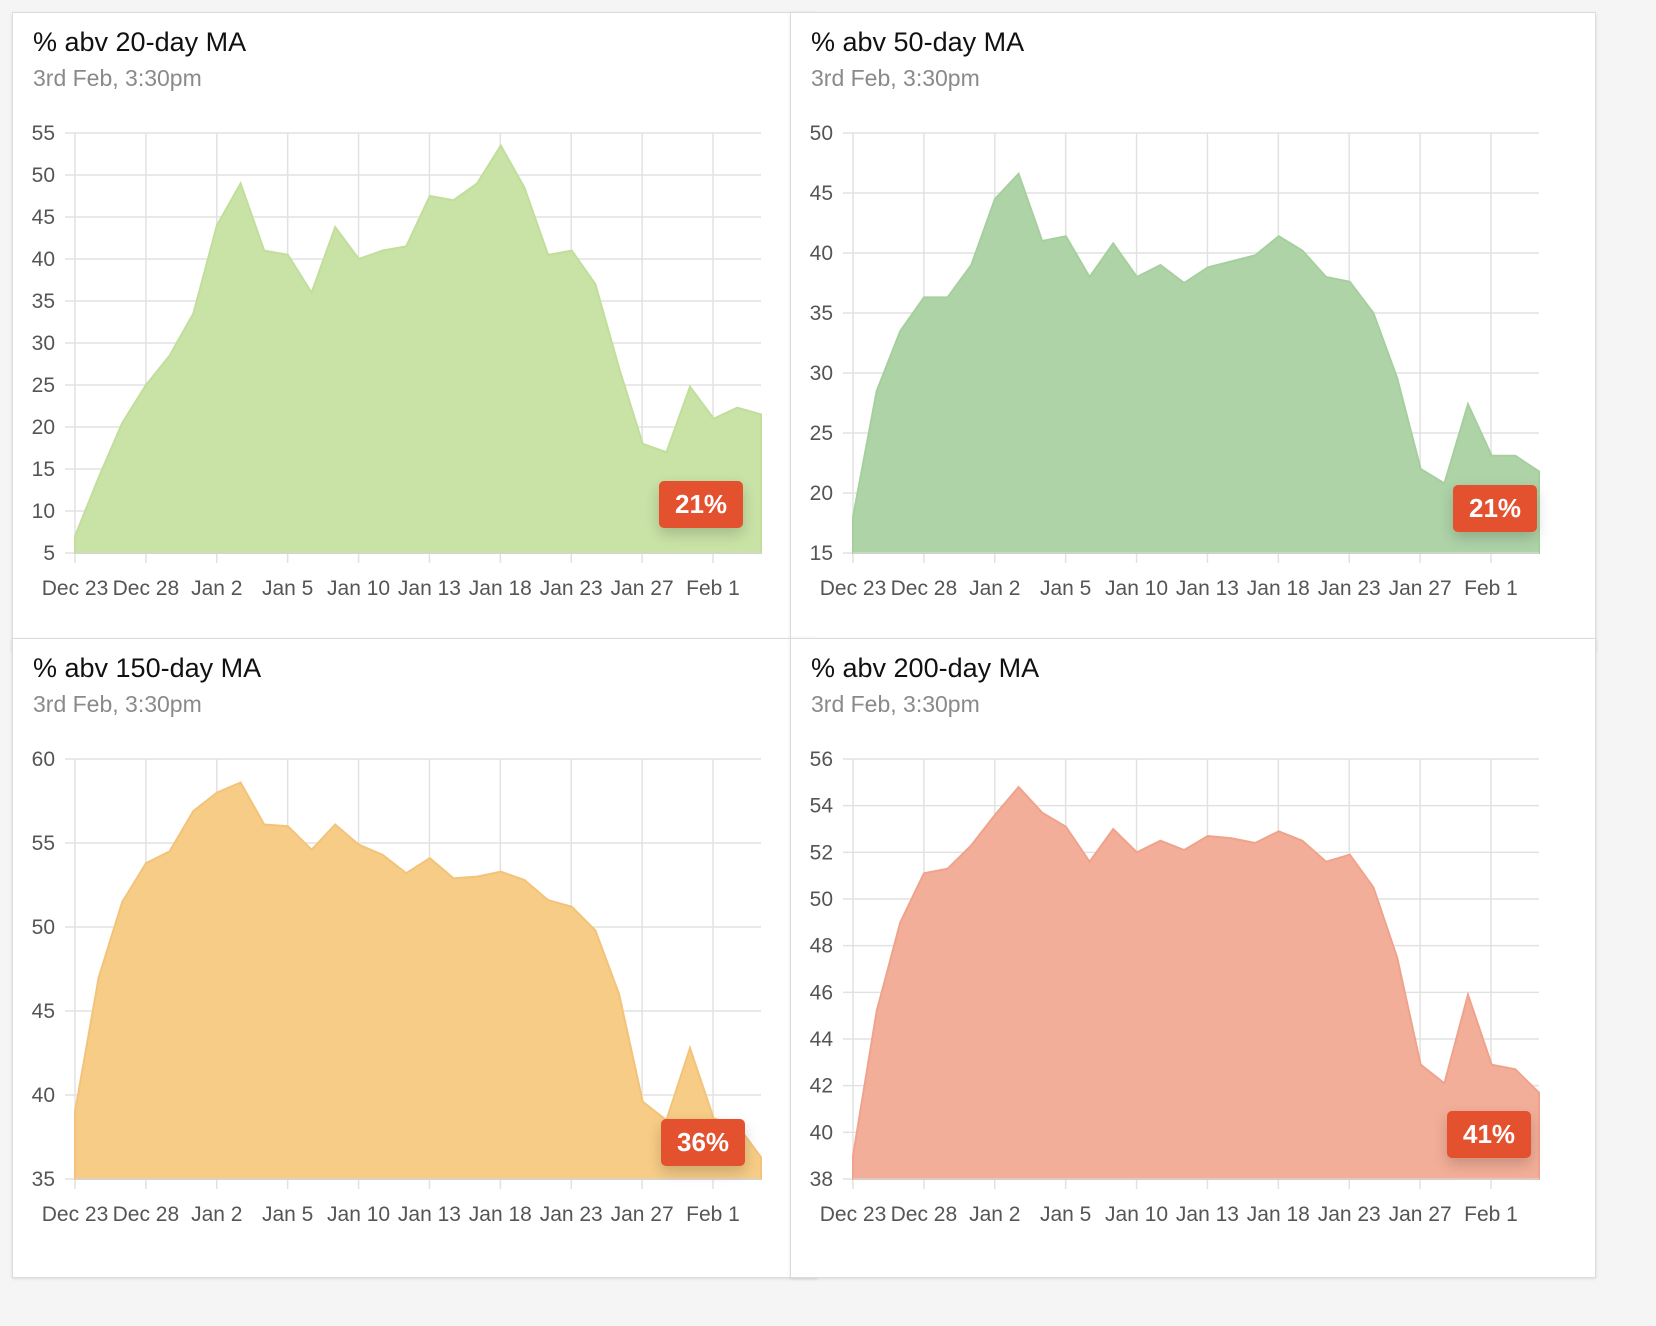  What do you see at coordinates (822, 1039) in the screenshot?
I see `y-tick-label: 44` at bounding box center [822, 1039].